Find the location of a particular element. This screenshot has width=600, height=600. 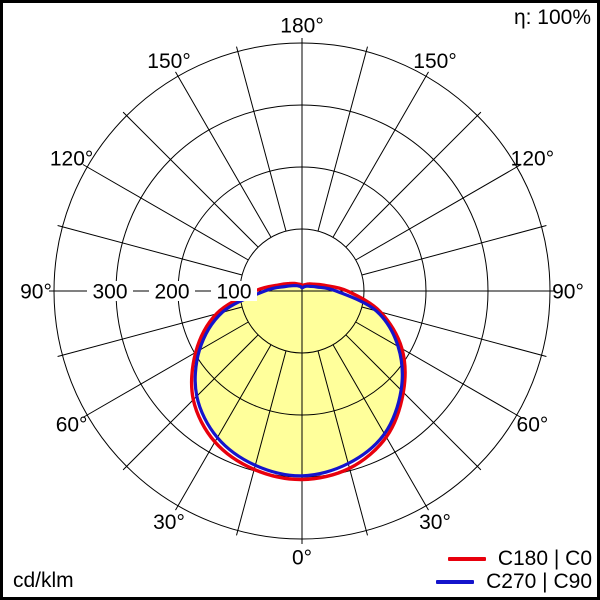

angle-label-30-left: 30° is located at coordinates (169, 522).